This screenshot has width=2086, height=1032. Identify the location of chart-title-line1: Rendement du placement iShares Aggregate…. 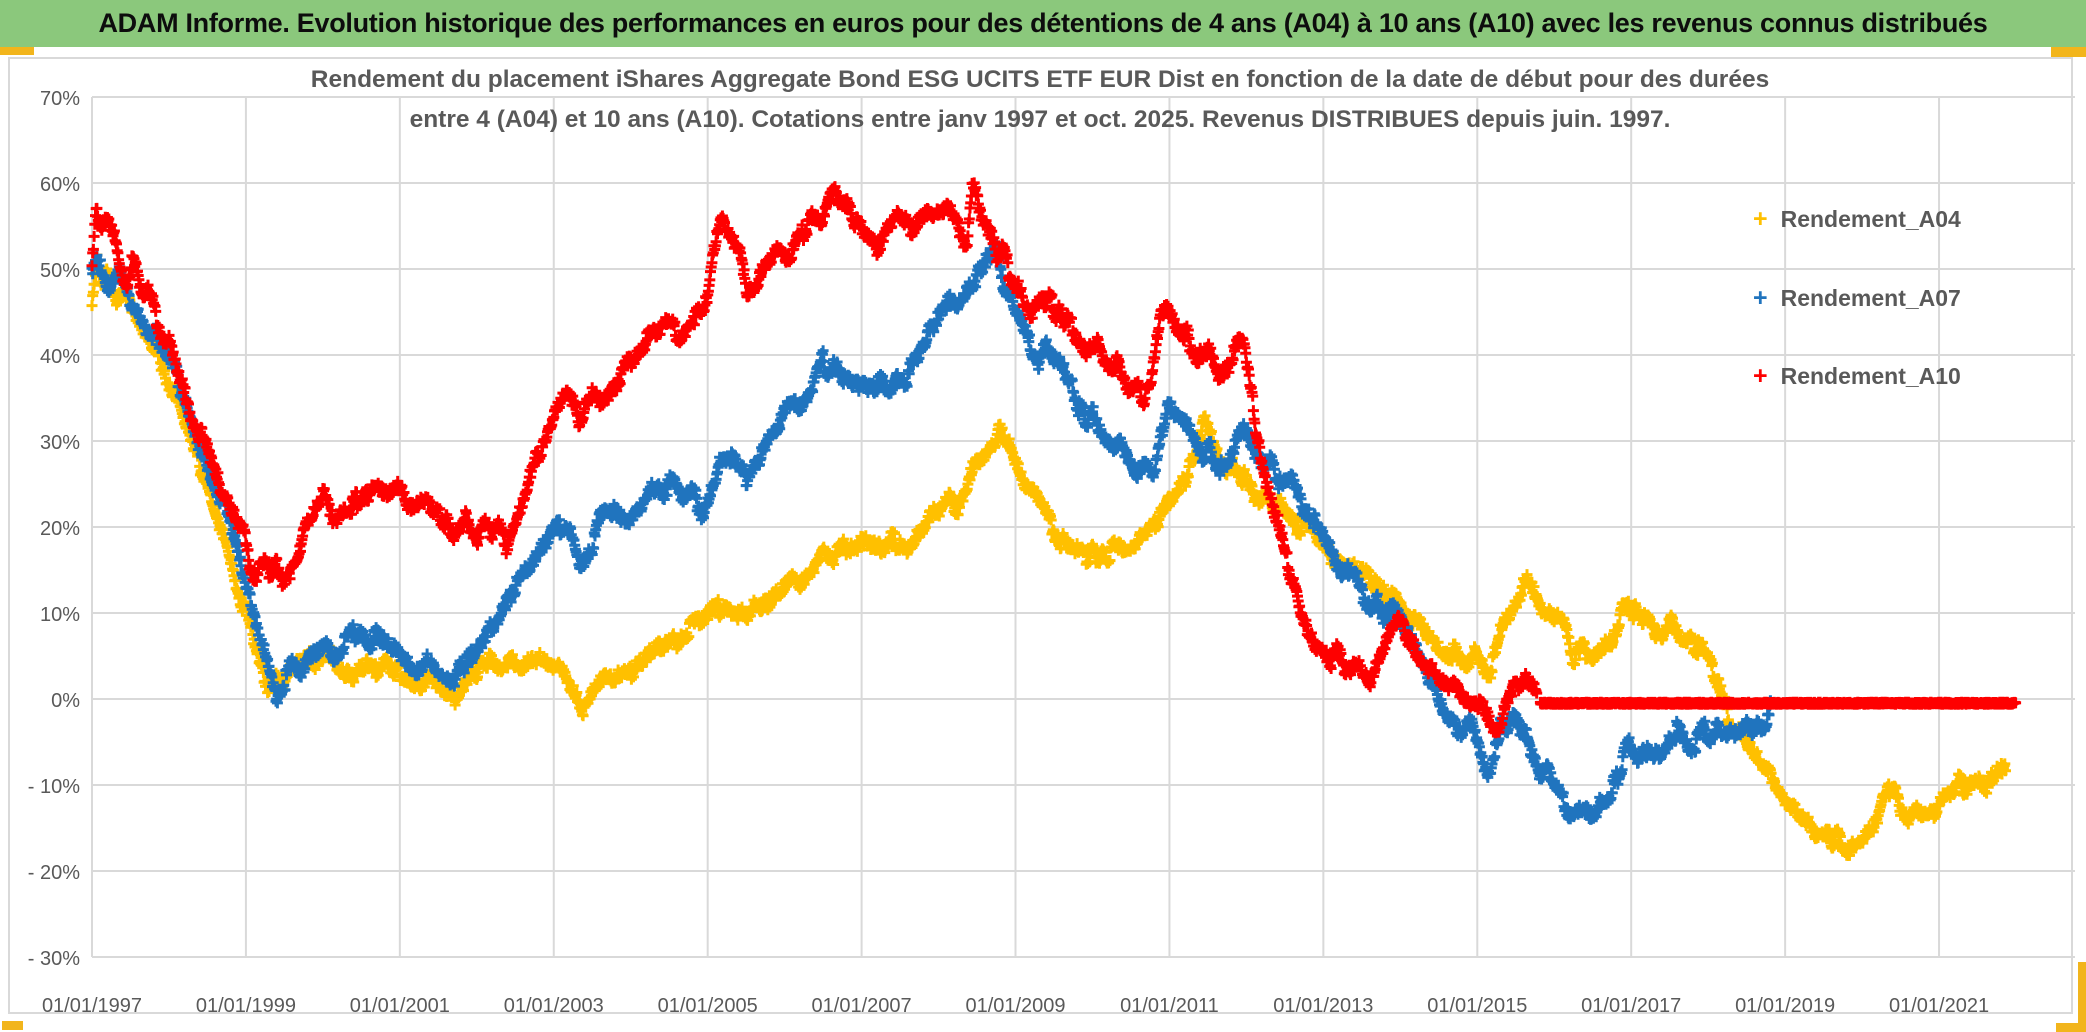
(1040, 79).